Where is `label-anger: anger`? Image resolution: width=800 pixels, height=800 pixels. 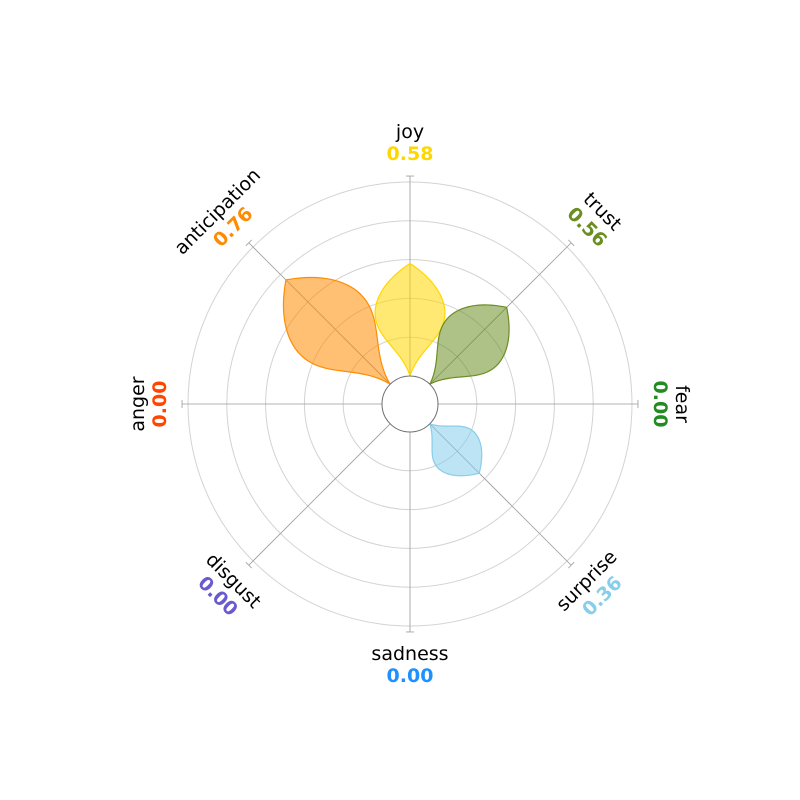 label-anger: anger is located at coordinates (138, 403).